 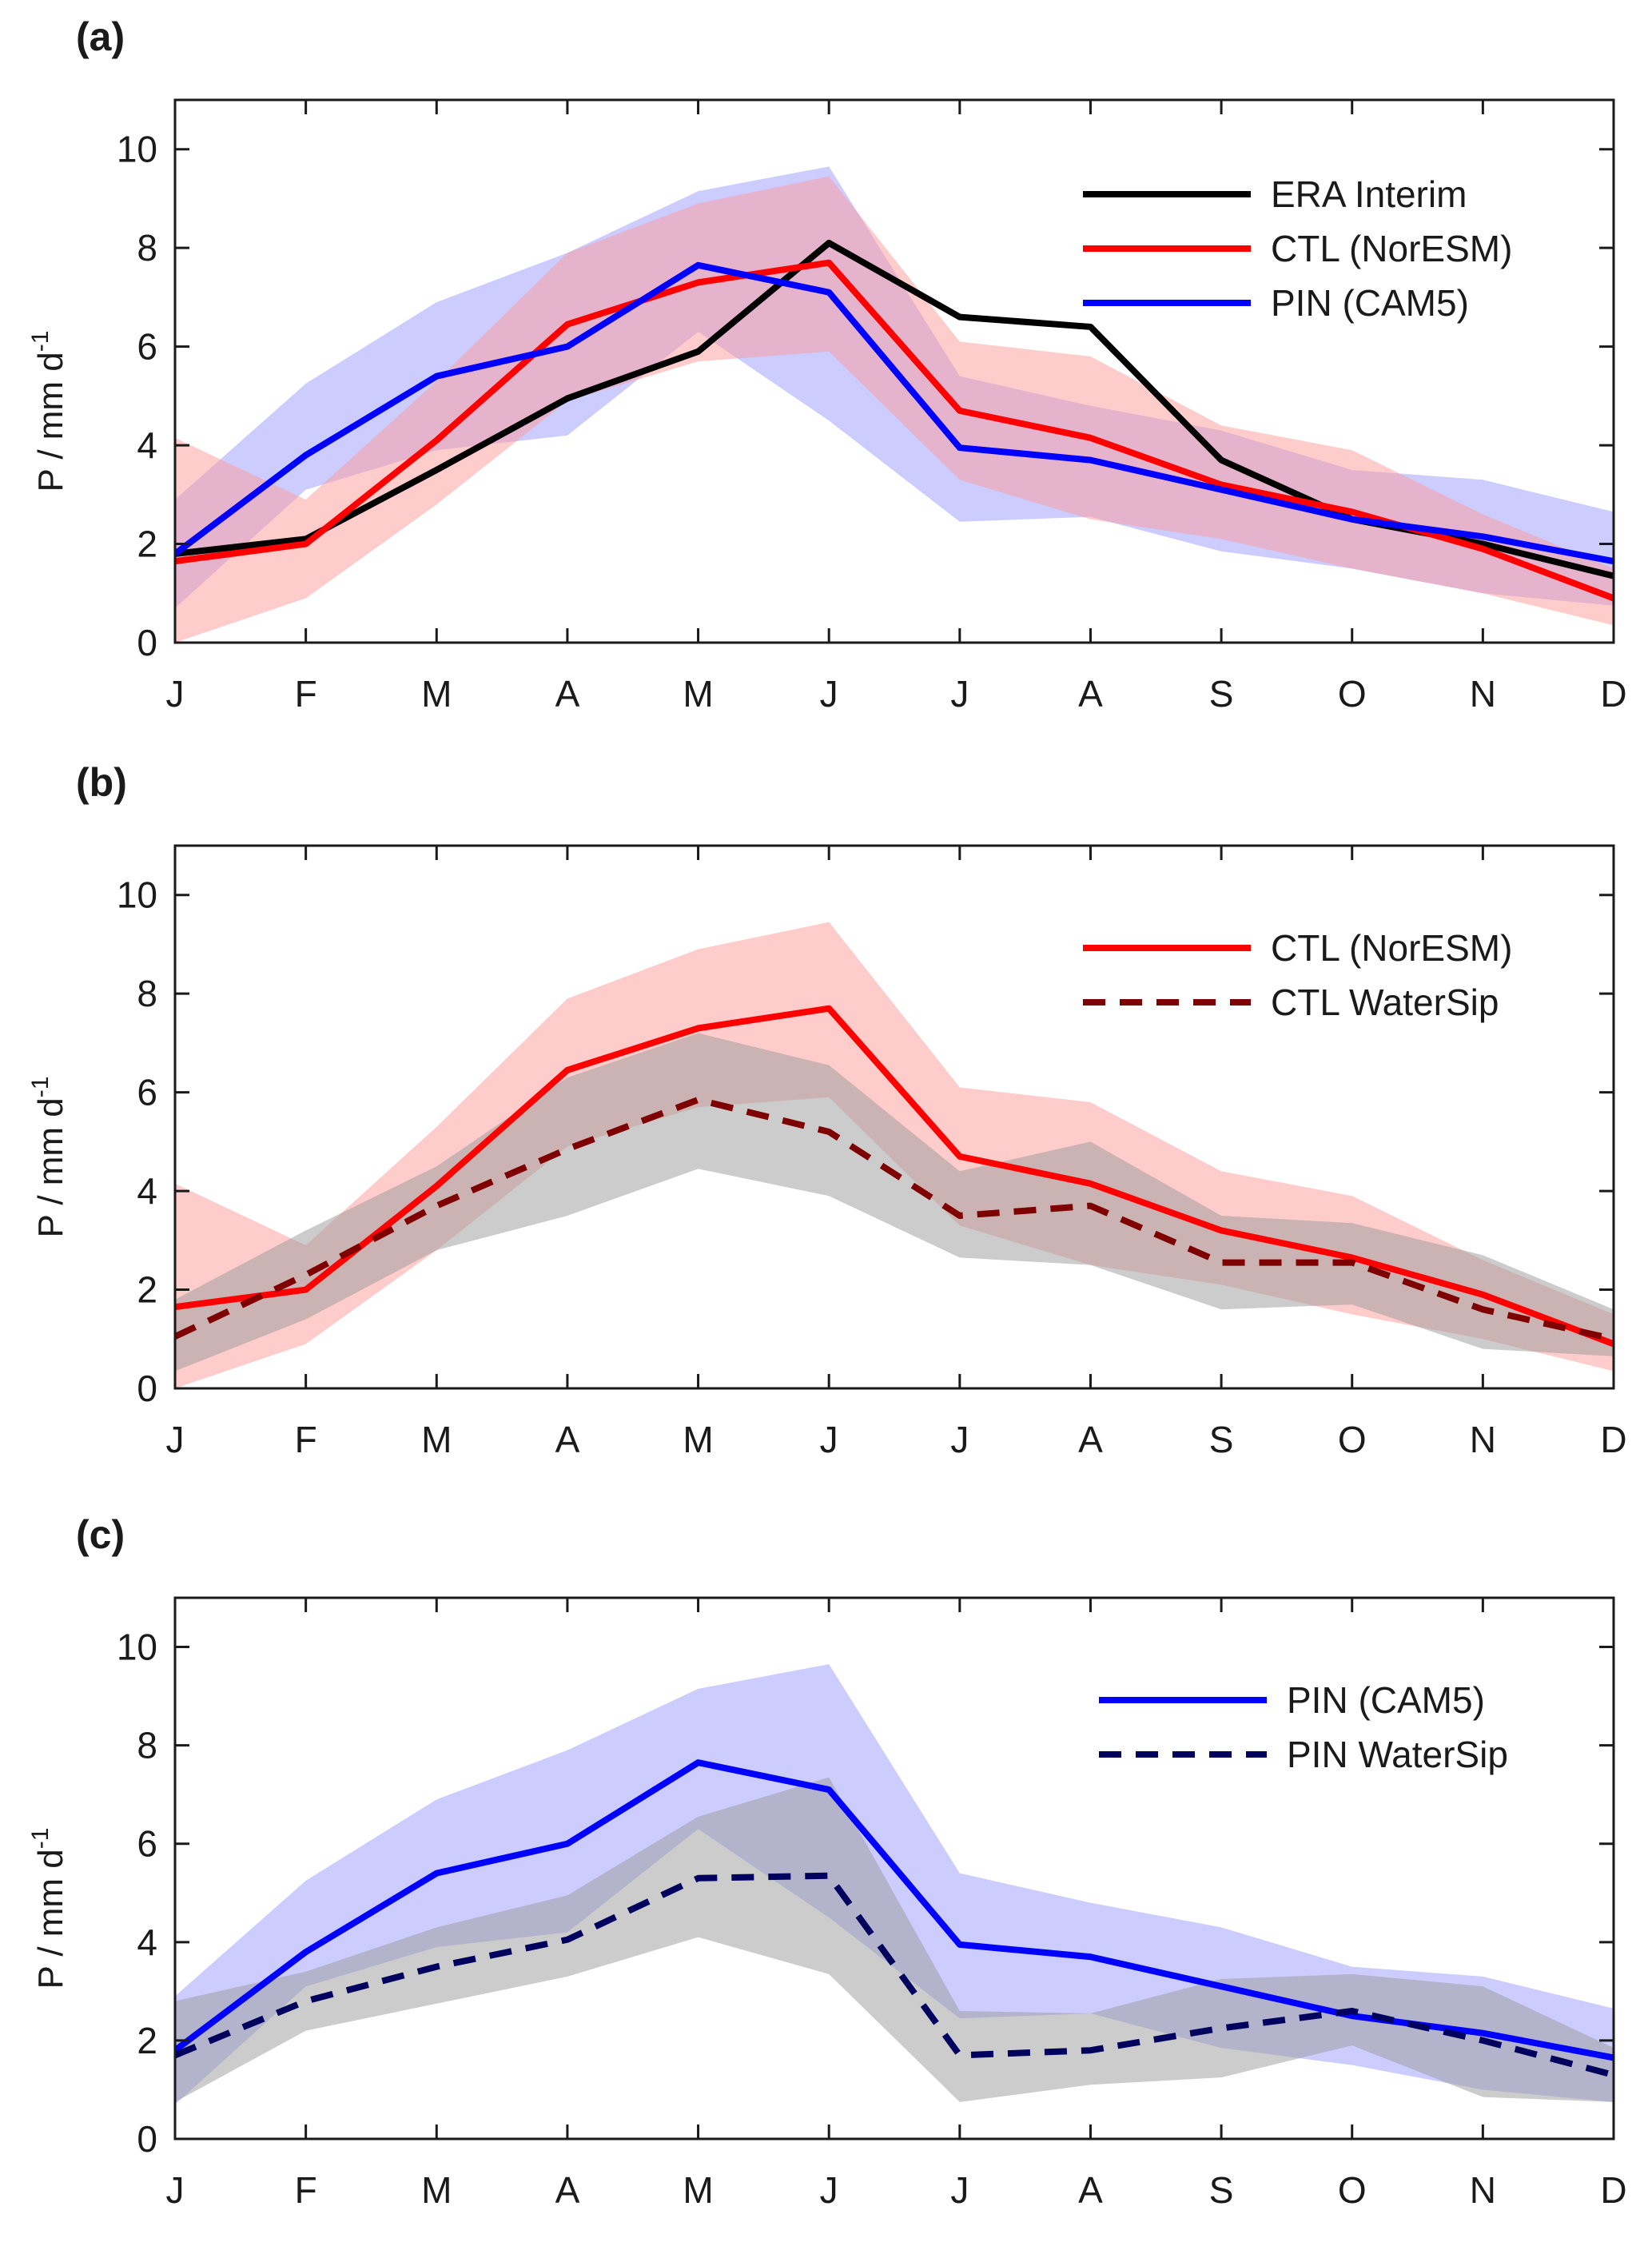 What do you see at coordinates (100, 1534) in the screenshot?
I see `panel-label: (c)` at bounding box center [100, 1534].